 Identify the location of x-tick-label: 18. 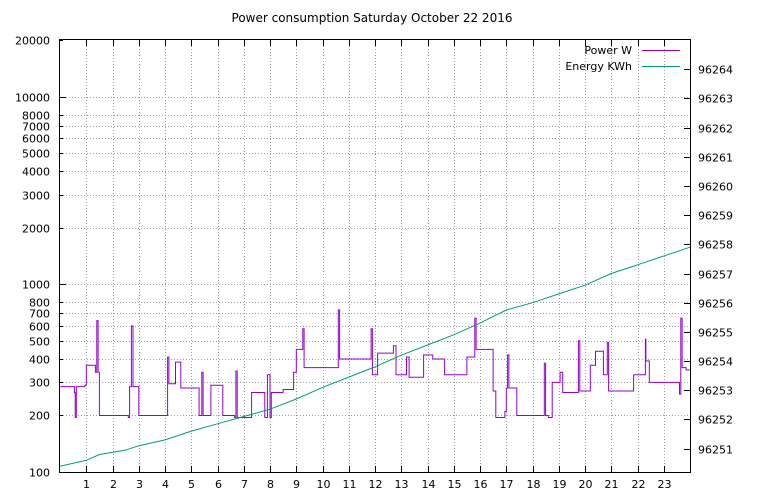
(534, 484).